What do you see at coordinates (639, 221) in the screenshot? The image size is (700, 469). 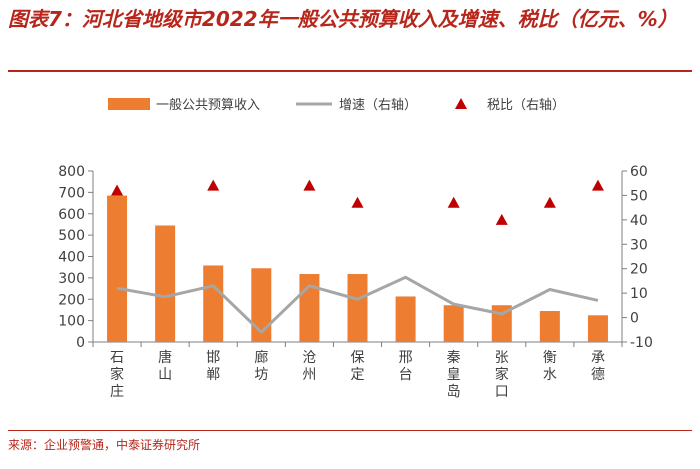 I see `right-axis-tick-label: 40` at bounding box center [639, 221].